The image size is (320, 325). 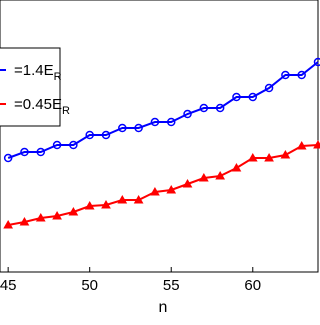 What do you see at coordinates (171, 285) in the screenshot?
I see `x-tick-label: 55` at bounding box center [171, 285].